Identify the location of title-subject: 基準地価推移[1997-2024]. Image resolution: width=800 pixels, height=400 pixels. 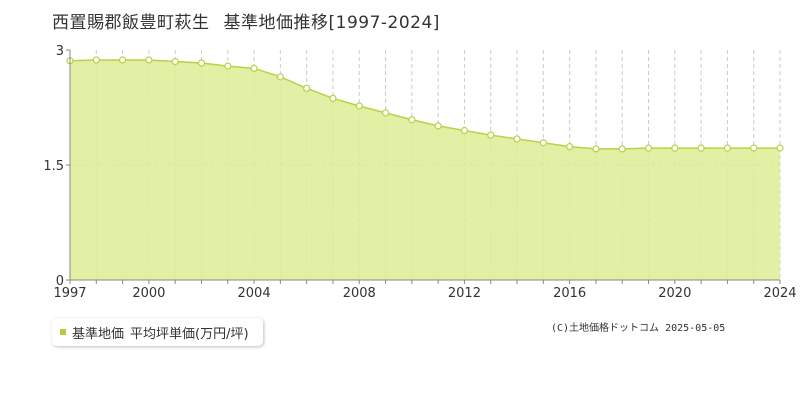
(331, 23).